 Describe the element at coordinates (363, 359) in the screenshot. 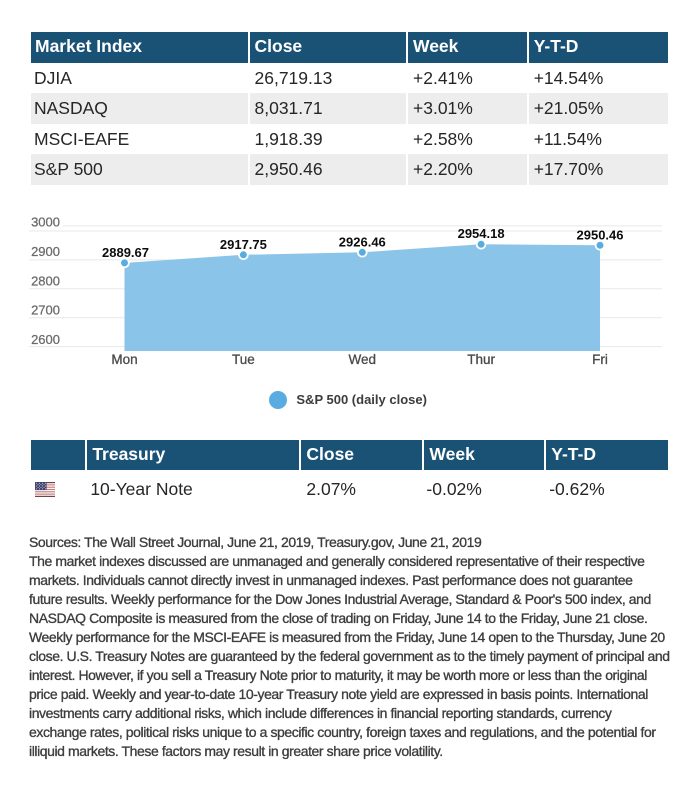

I see `svg-text: Wed` at that location.